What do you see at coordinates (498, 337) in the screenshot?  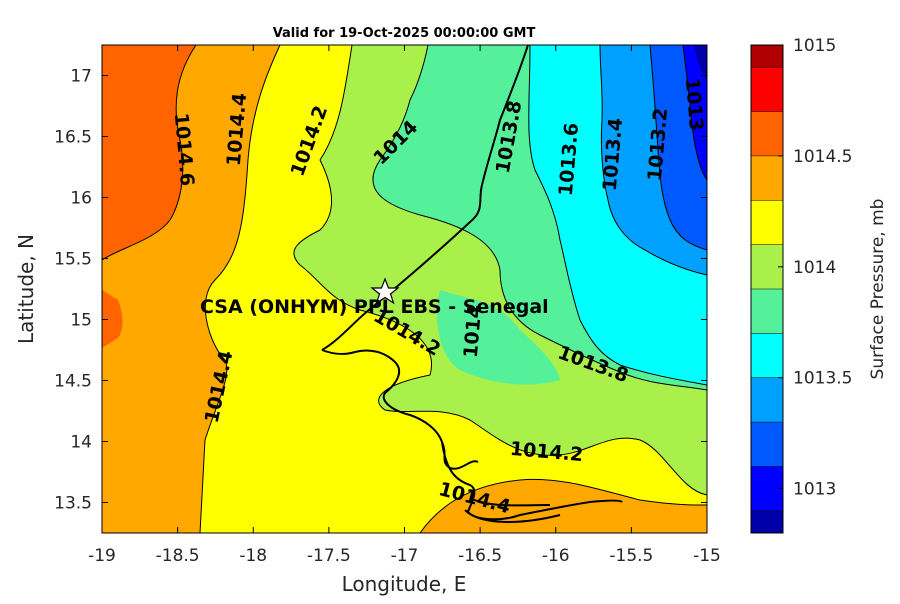 I see `band-1013-9-sw` at bounding box center [498, 337].